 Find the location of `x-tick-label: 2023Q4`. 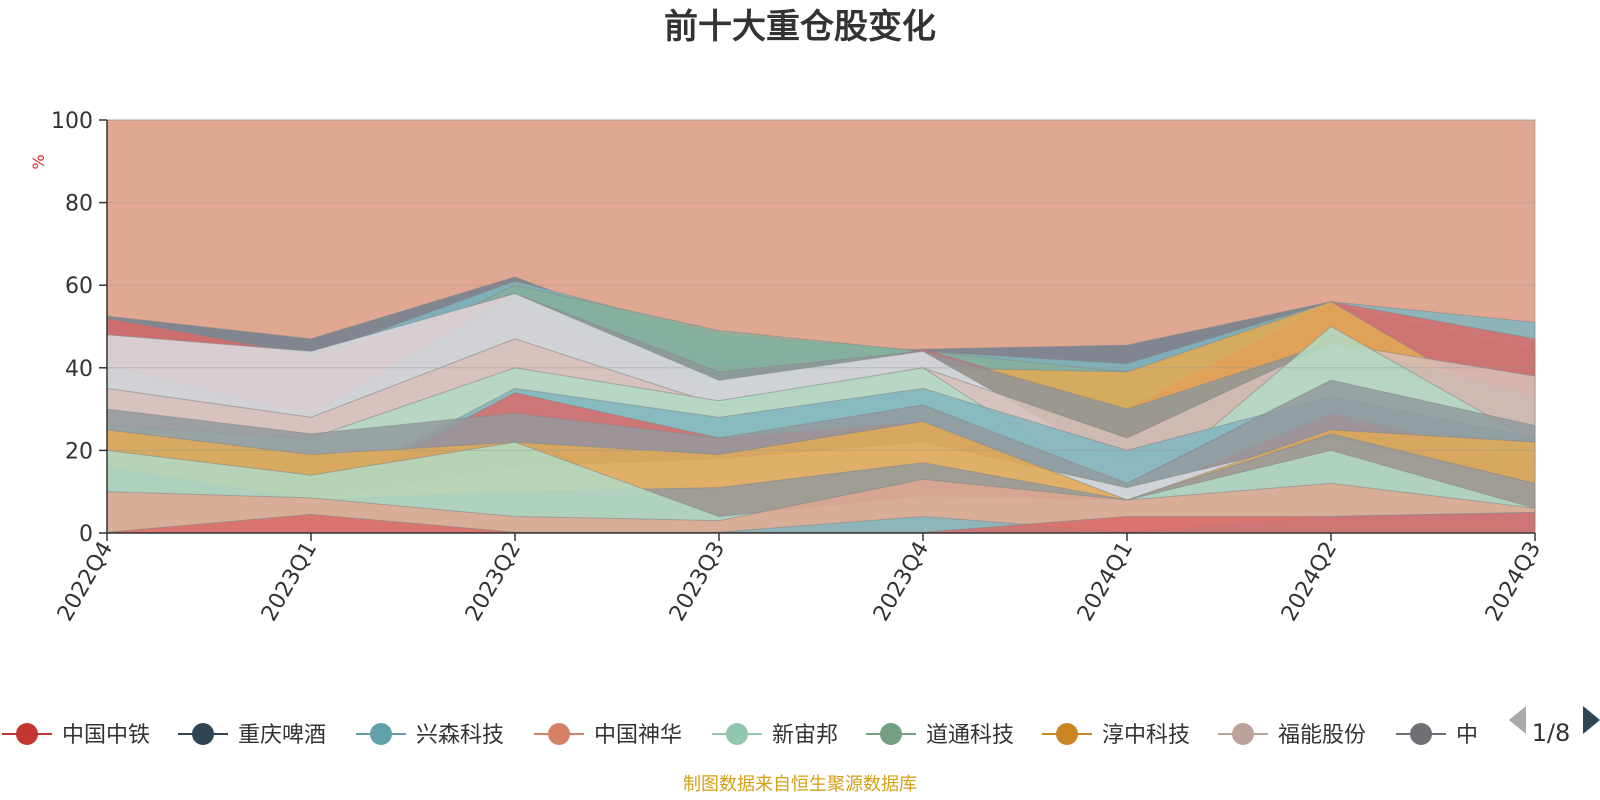

x-tick-label: 2023Q4 is located at coordinates (901, 582).